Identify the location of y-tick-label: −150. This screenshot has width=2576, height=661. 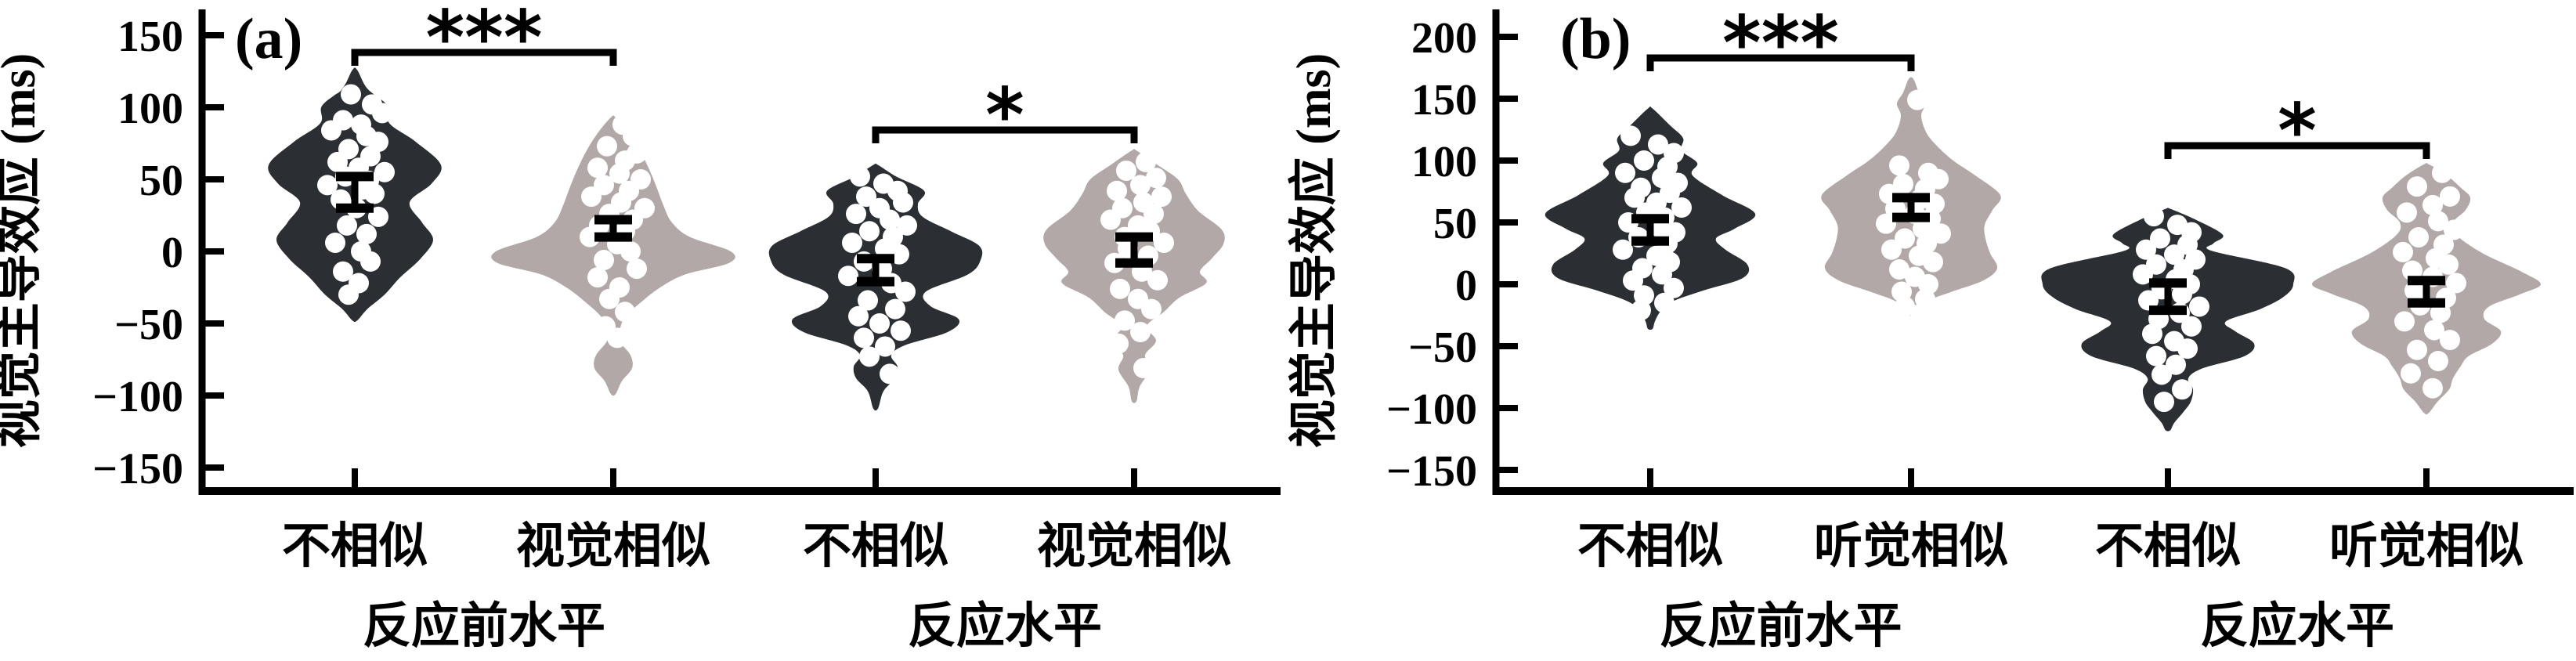
(137, 469).